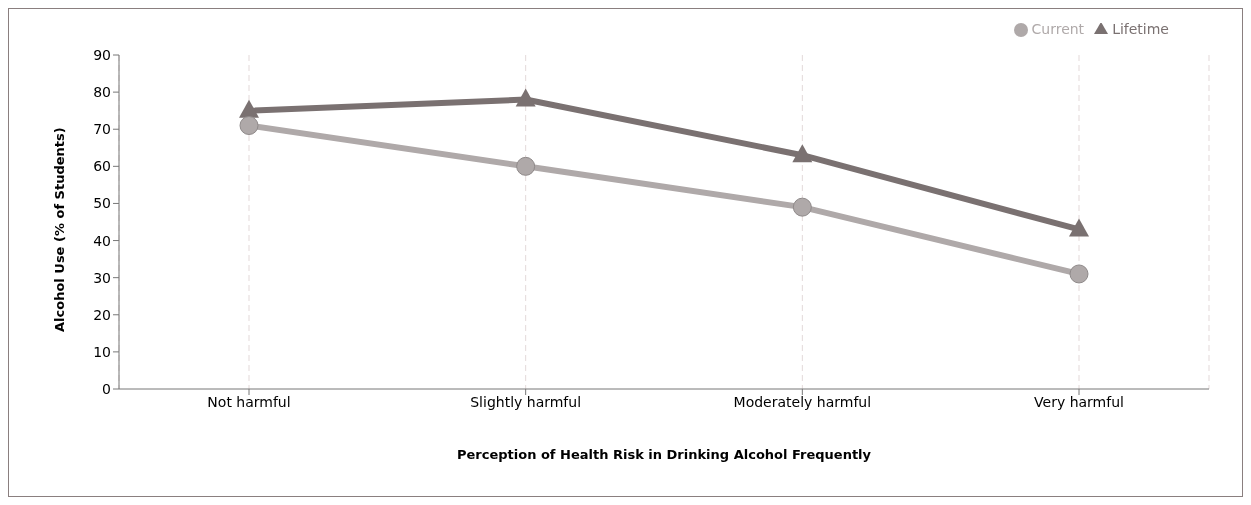 This screenshot has width=1251, height=505. I want to click on y-tick-label: 50, so click(102, 203).